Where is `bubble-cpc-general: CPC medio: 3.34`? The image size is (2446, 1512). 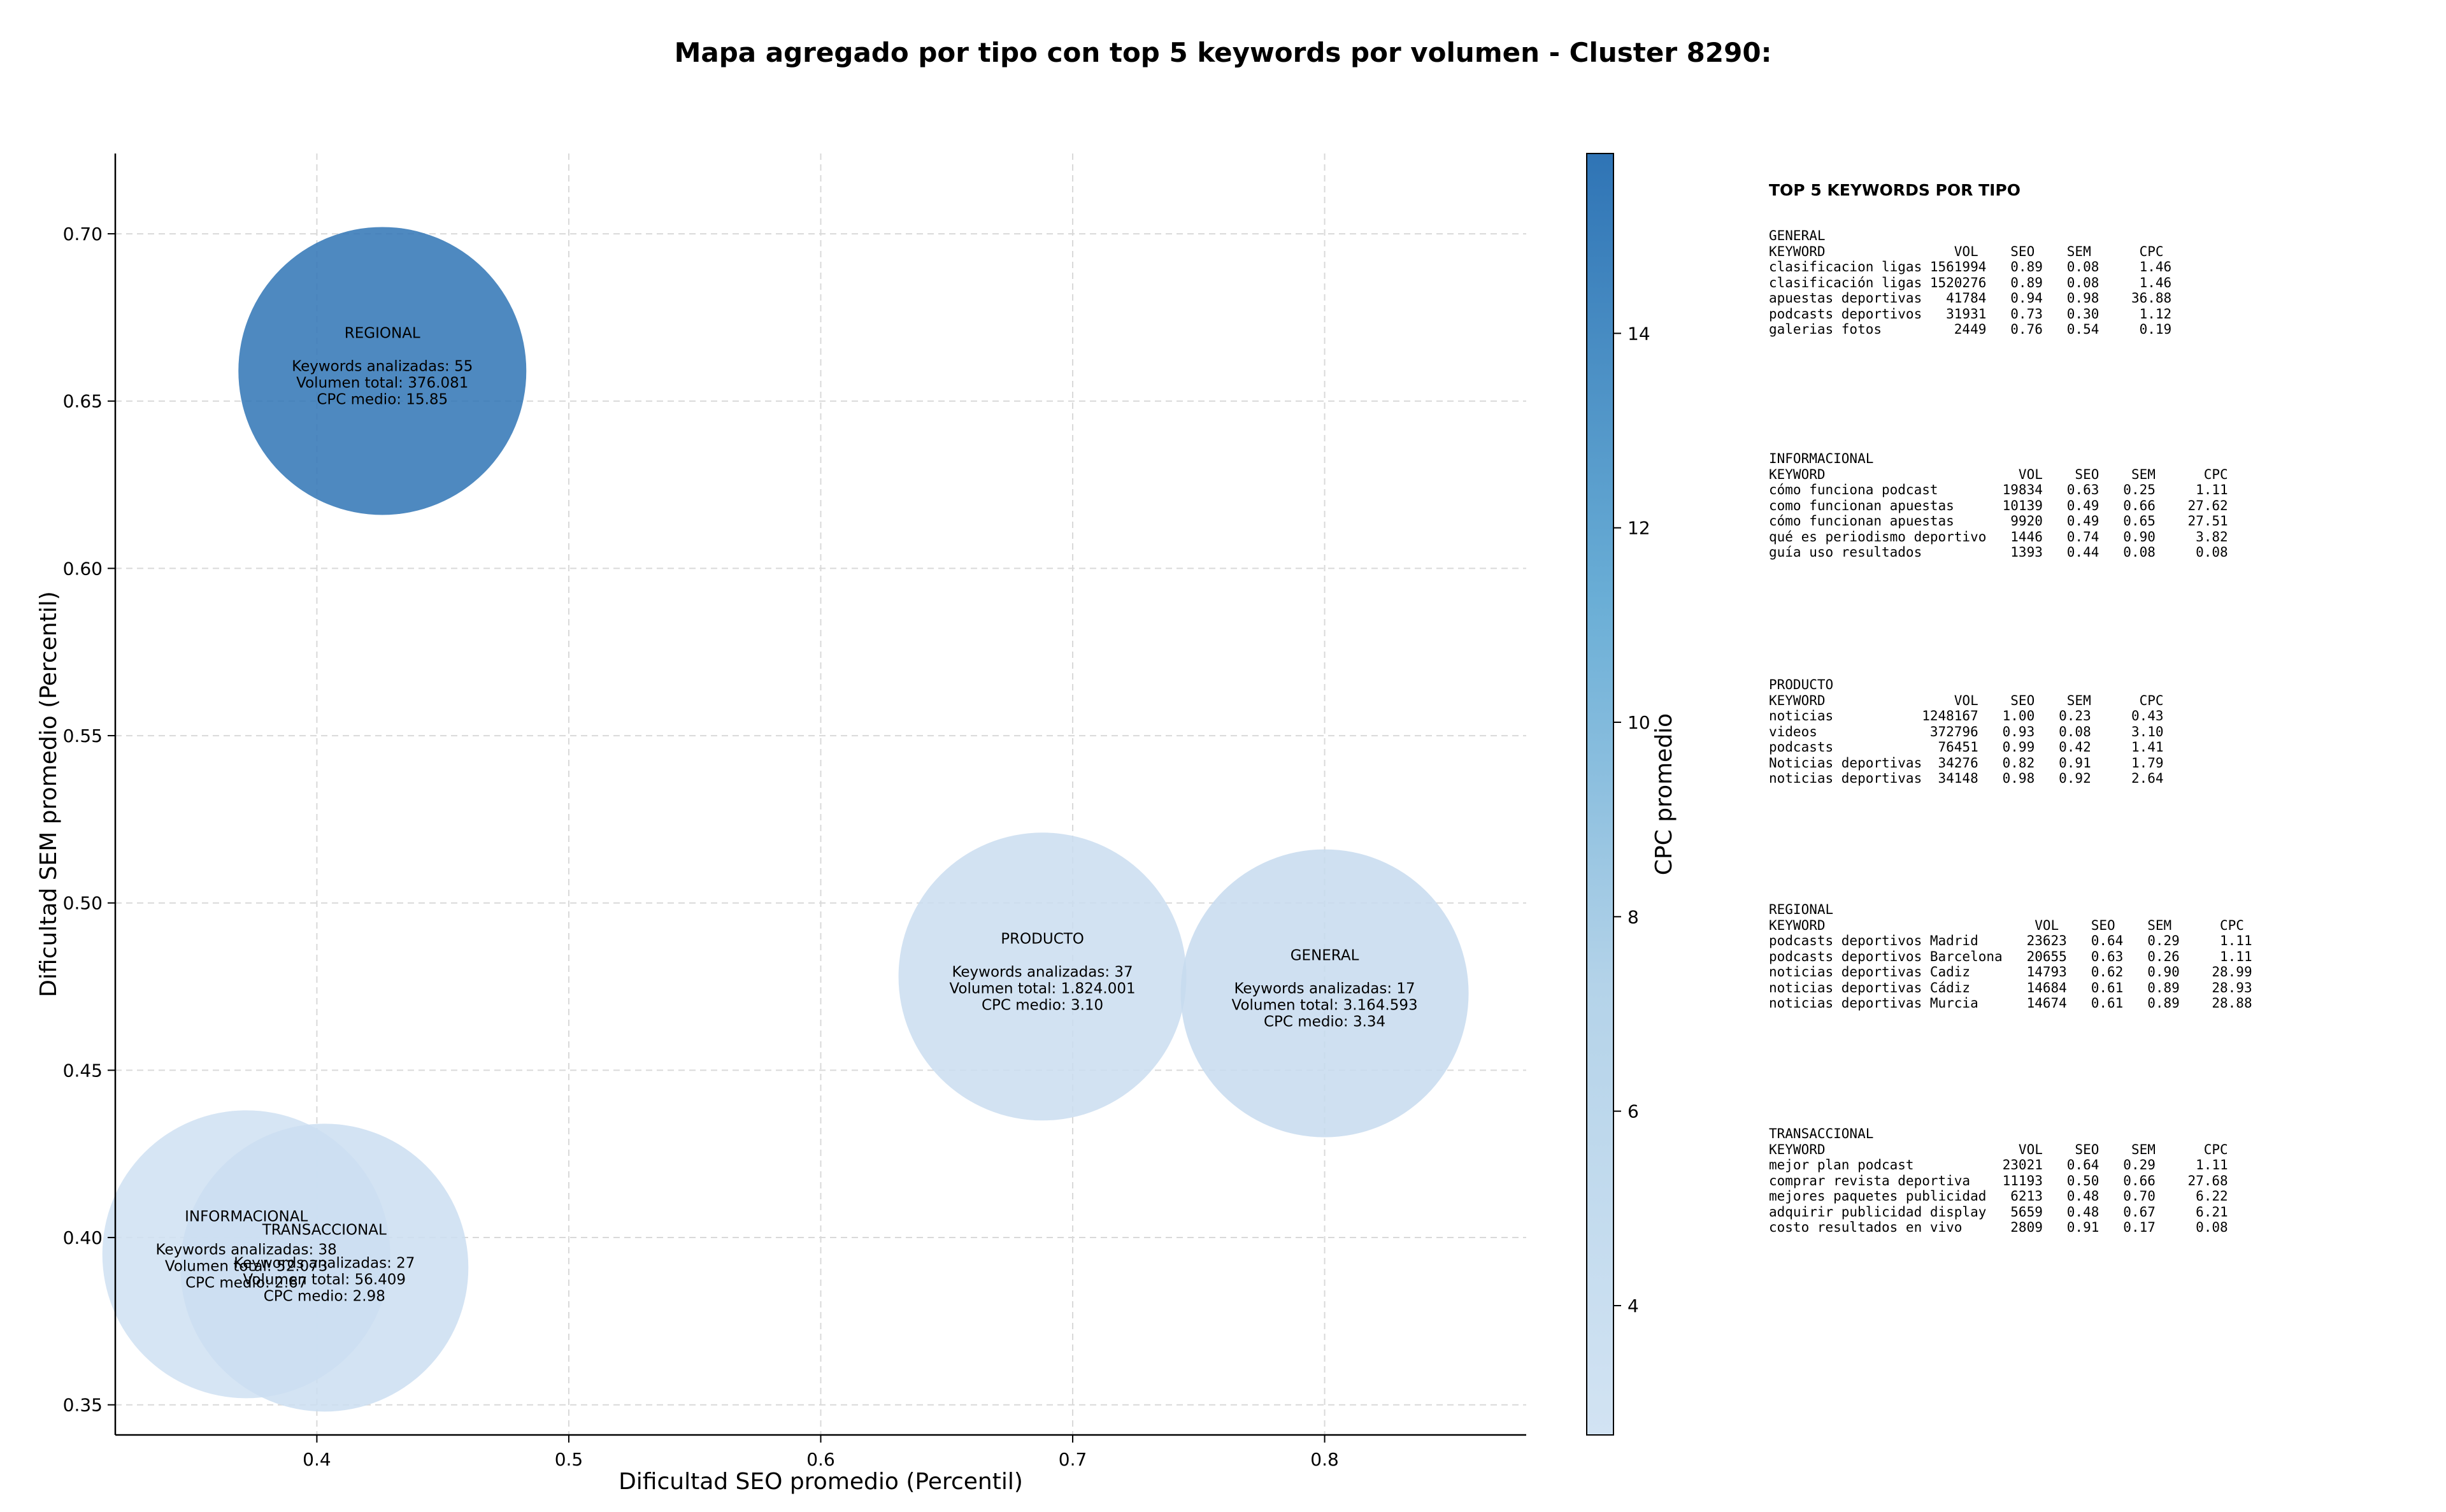
bubble-cpc-general: CPC medio: 3.34 is located at coordinates (1324, 1022).